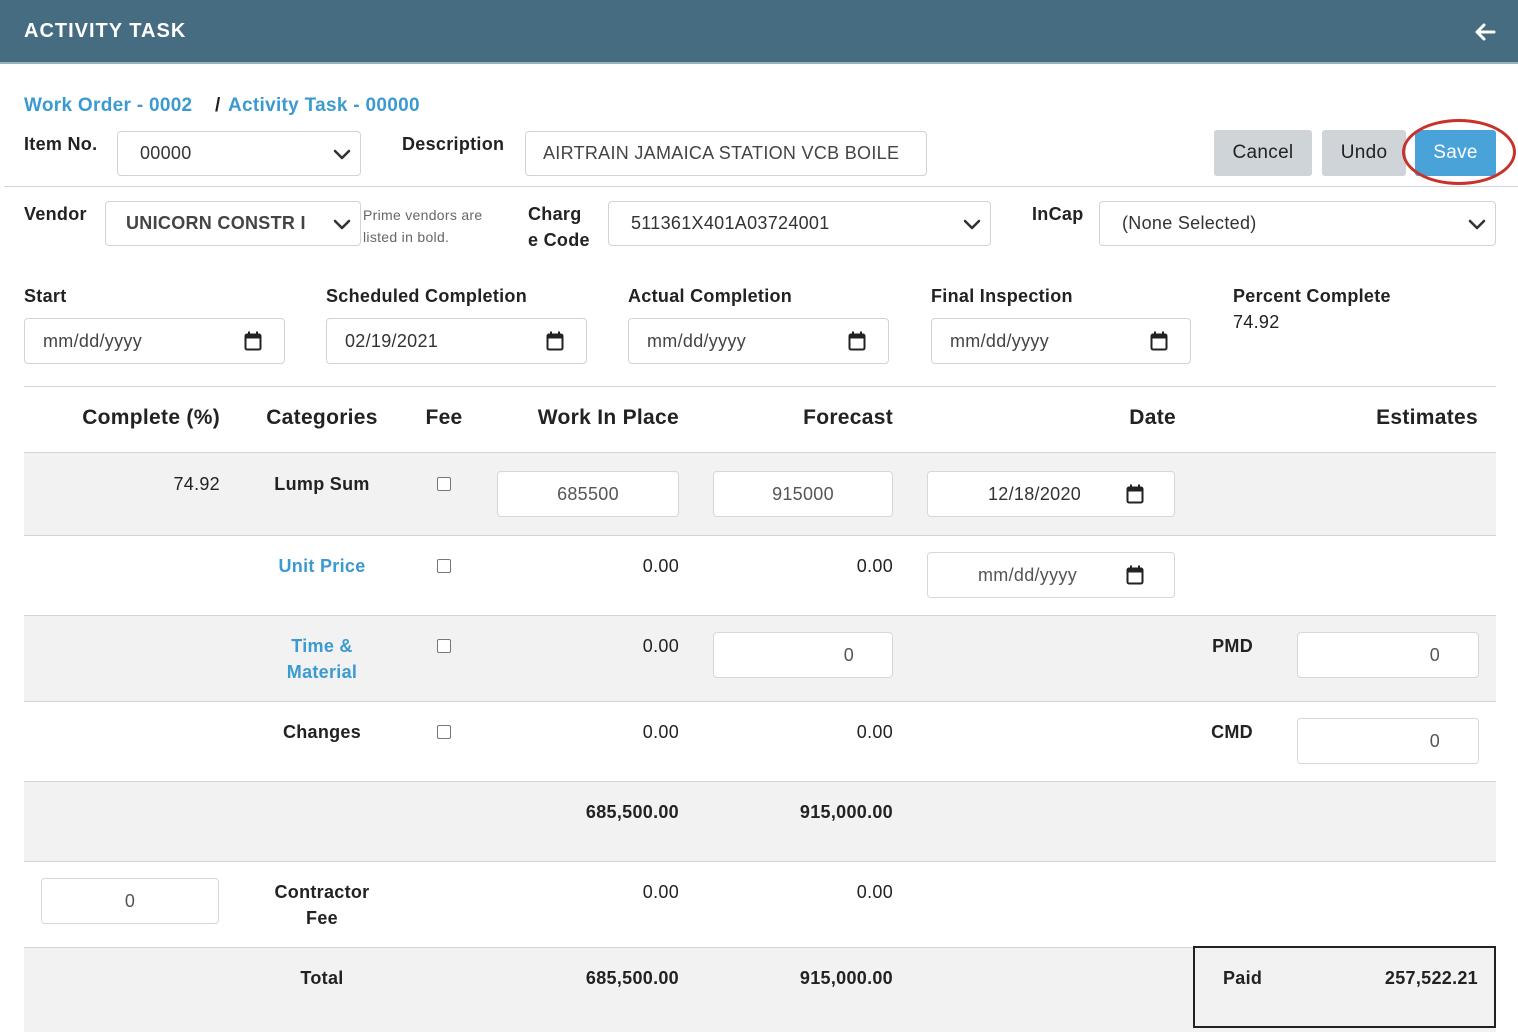 Image resolution: width=1518 pixels, height=1032 pixels. What do you see at coordinates (1263, 153) in the screenshot?
I see `cancel-button: Cancel` at bounding box center [1263, 153].